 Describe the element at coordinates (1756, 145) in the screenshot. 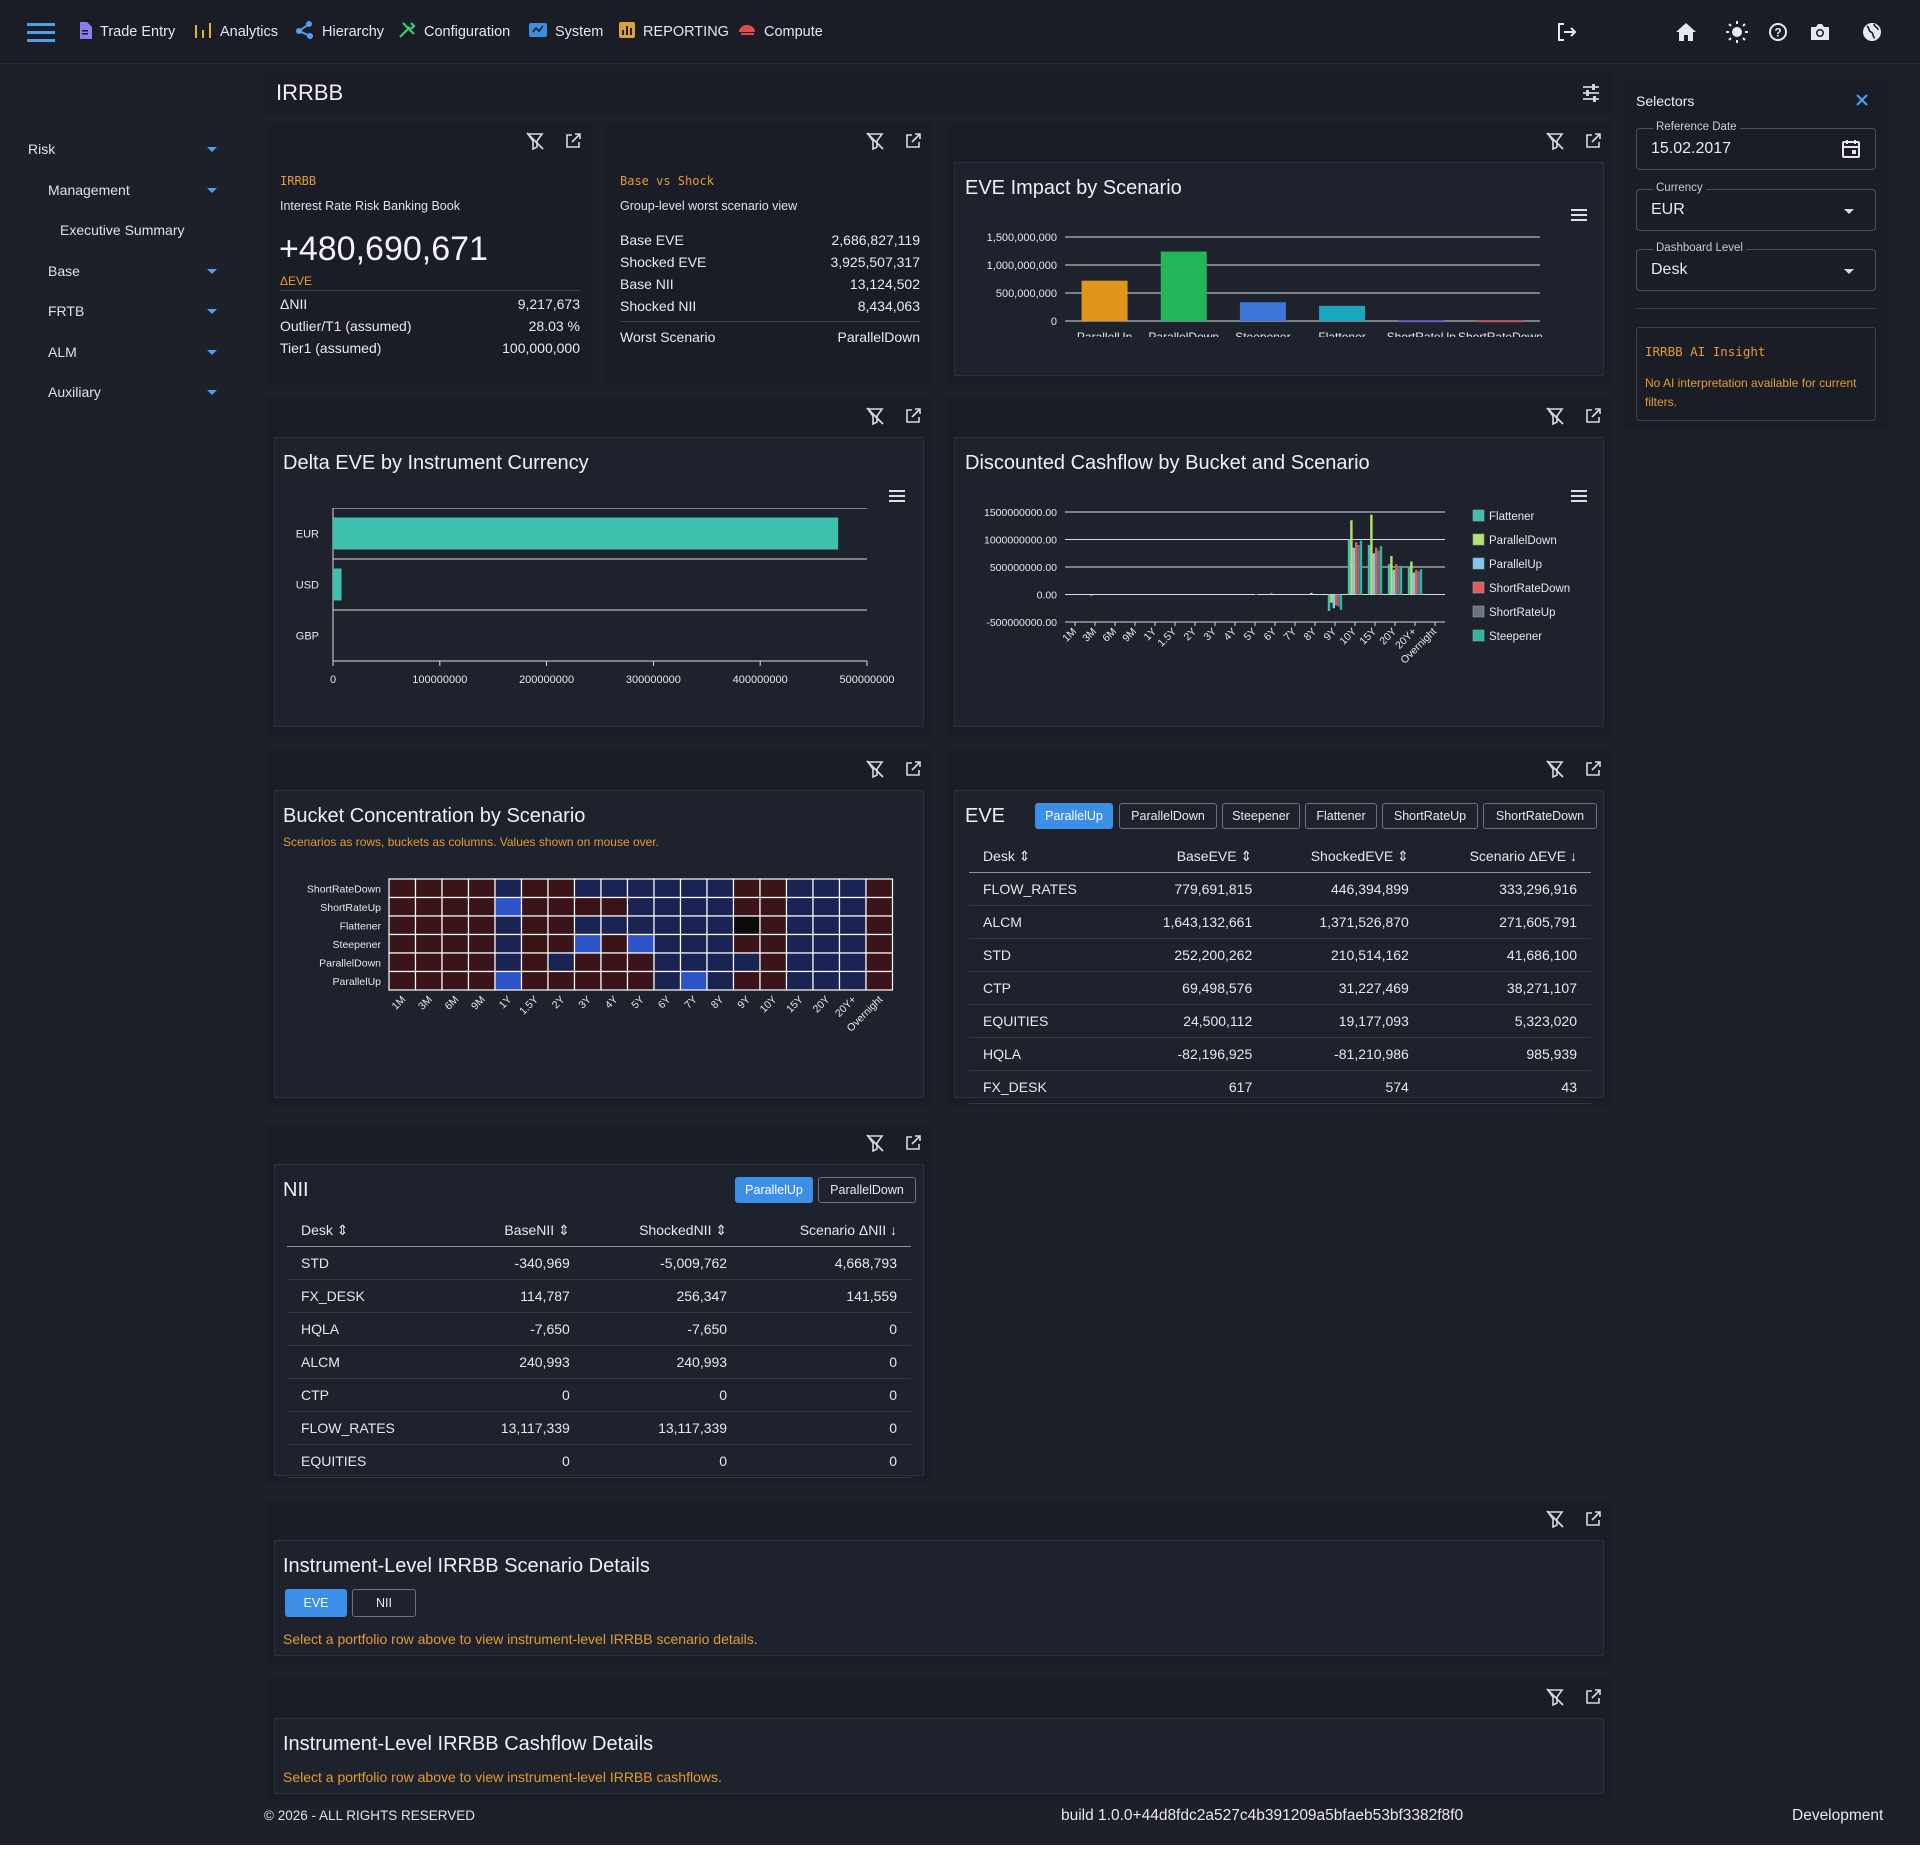

I see `reference-date-field: Reference Date 15.02.2017` at that location.